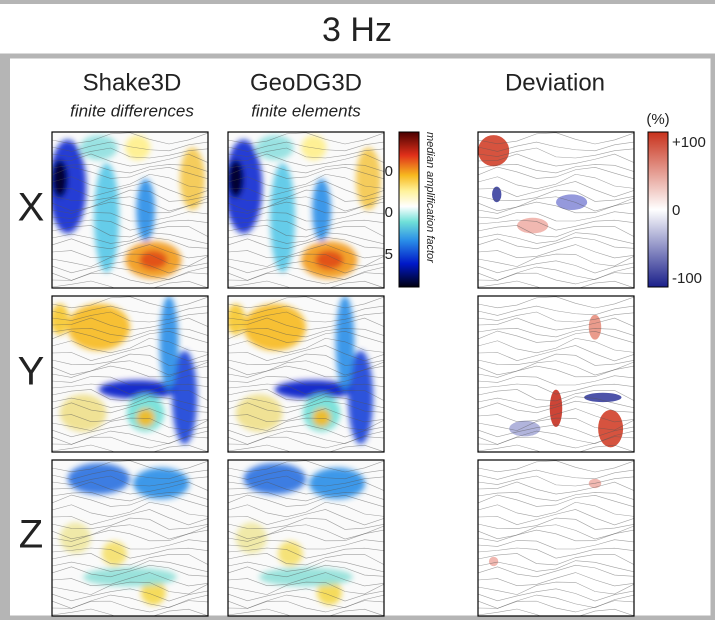  What do you see at coordinates (430, 198) in the screenshot?
I see `colorbar-label: median amplification factor` at bounding box center [430, 198].